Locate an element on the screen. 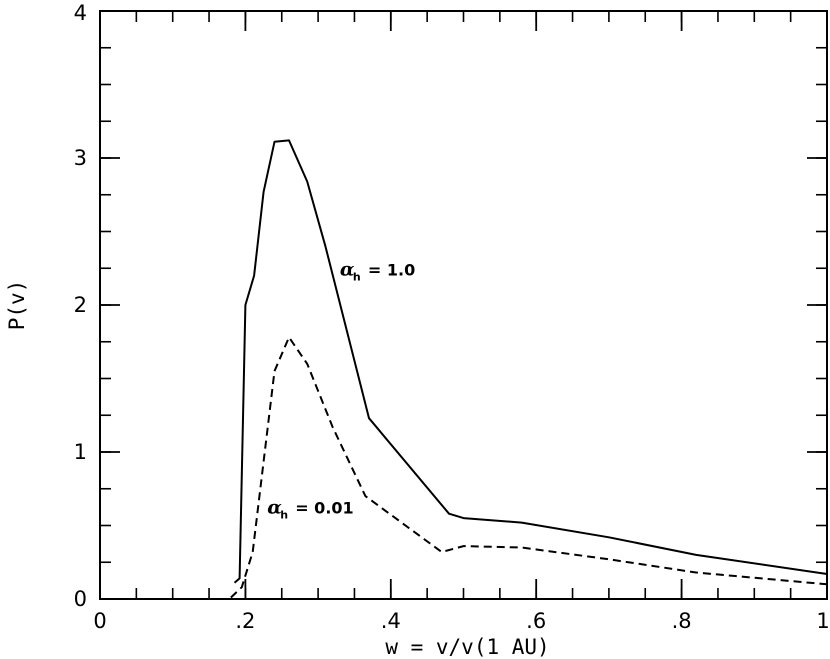 This screenshot has height=659, width=830. annotation-label: αh = 0.01 is located at coordinates (310, 509).